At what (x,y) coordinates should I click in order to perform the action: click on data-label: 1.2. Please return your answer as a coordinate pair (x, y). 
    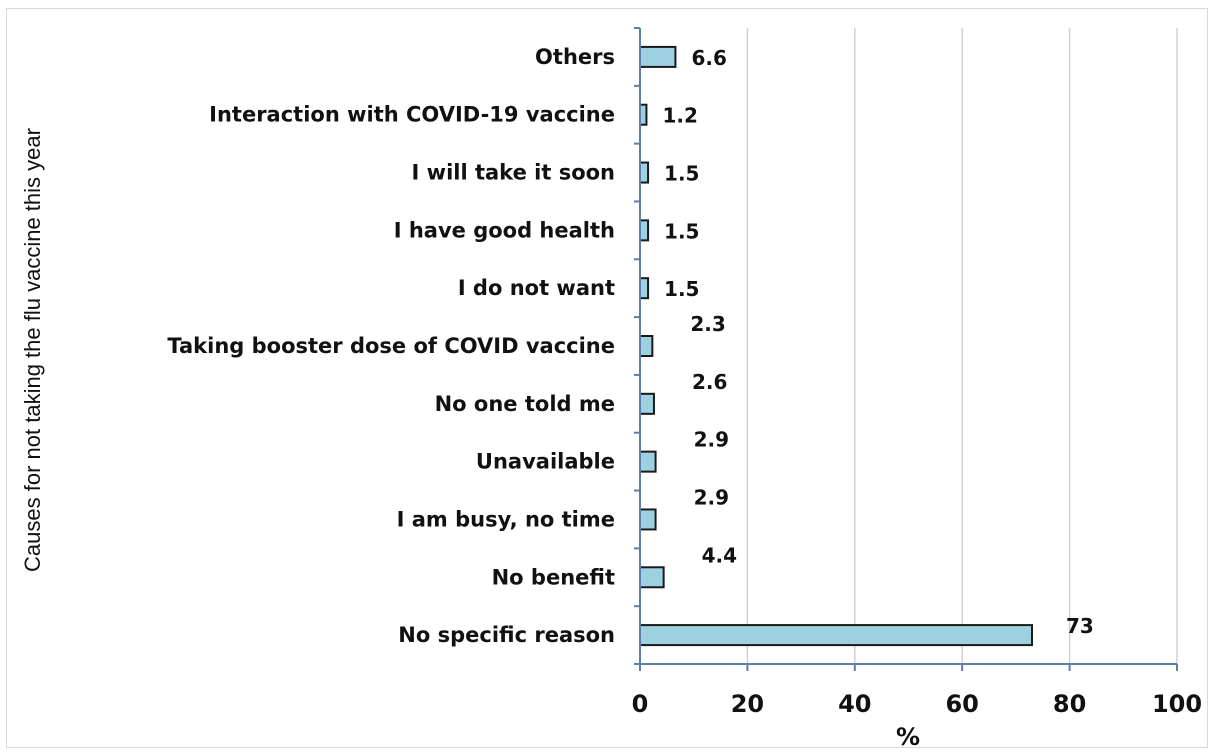
    Looking at the image, I should click on (679, 116).